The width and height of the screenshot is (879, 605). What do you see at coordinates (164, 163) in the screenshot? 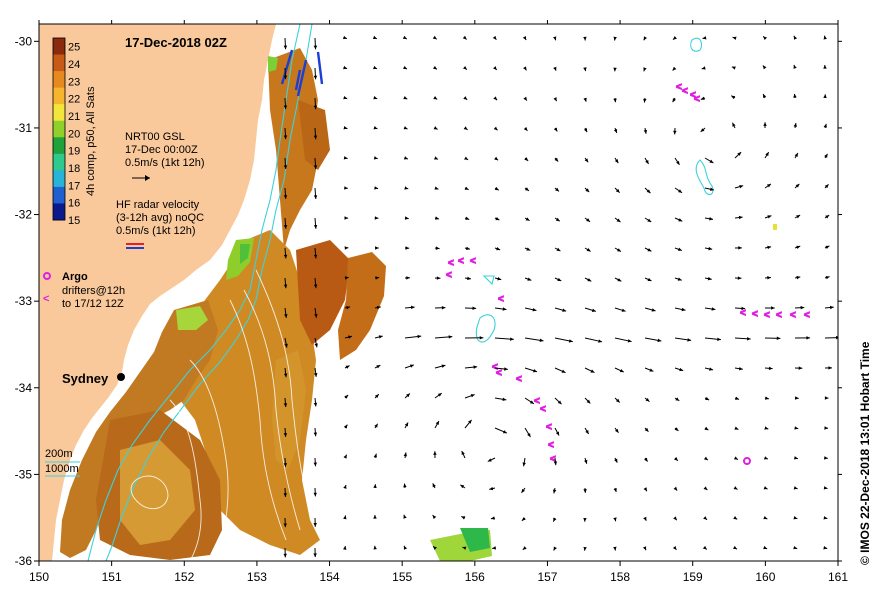
I see `gsl-legend-scale: 0.5m/s (1kt 12h)` at bounding box center [164, 163].